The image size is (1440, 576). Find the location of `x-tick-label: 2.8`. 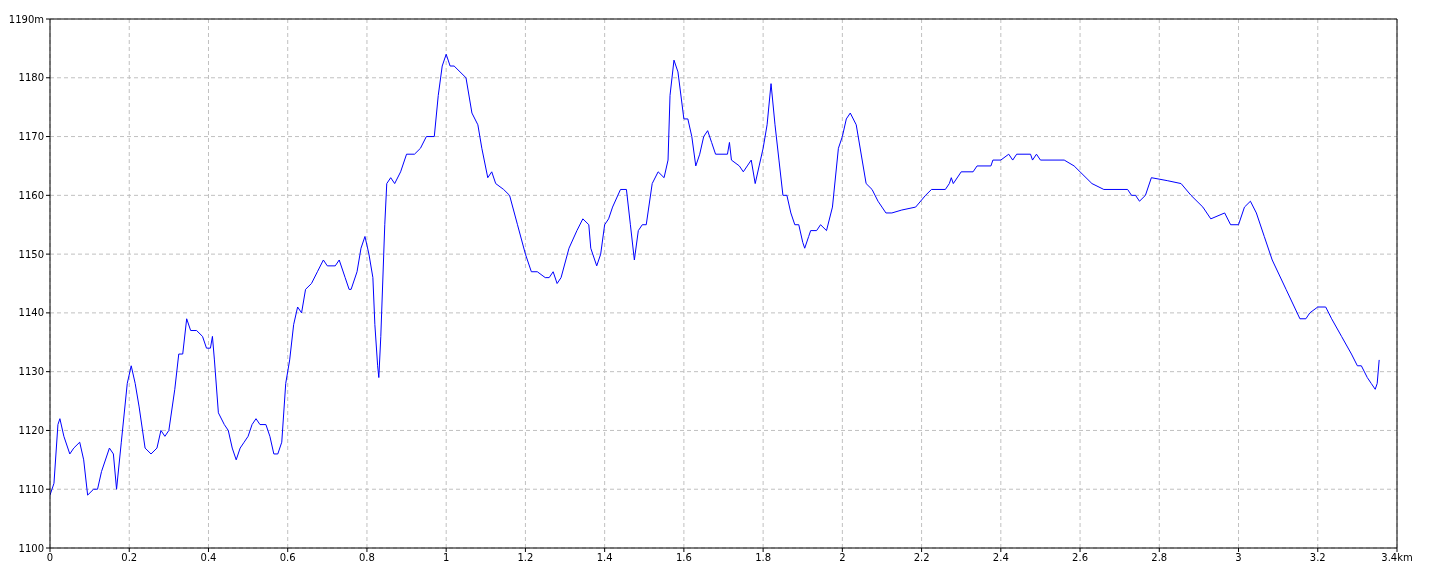

x-tick-label: 2.8 is located at coordinates (1159, 558).